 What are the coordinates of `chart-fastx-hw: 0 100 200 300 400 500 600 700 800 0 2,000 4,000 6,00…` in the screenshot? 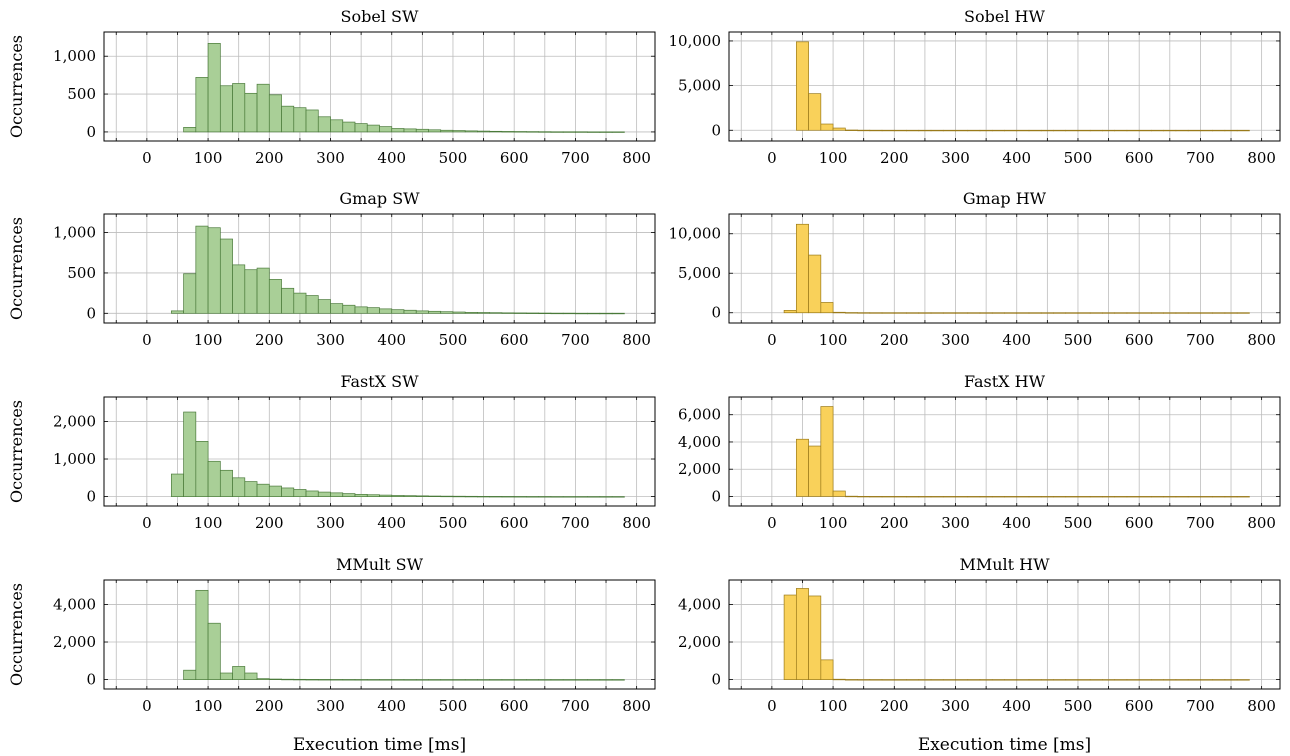 It's located at (979, 452).